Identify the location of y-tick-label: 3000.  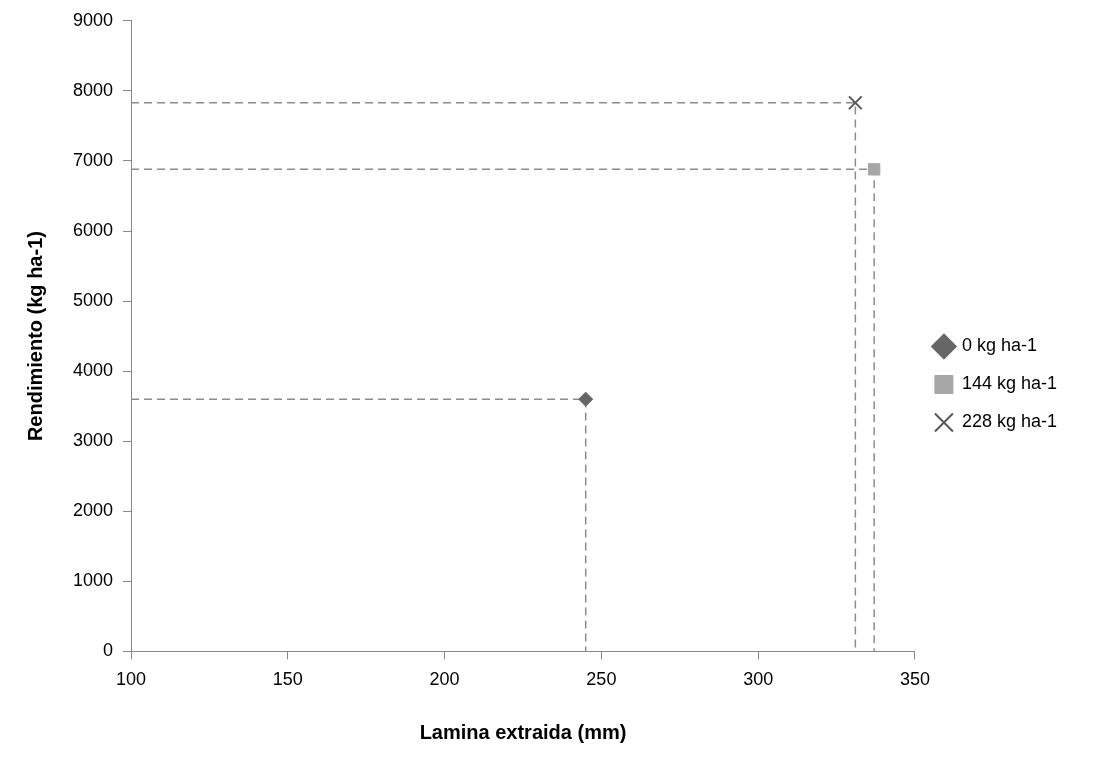
(93, 440).